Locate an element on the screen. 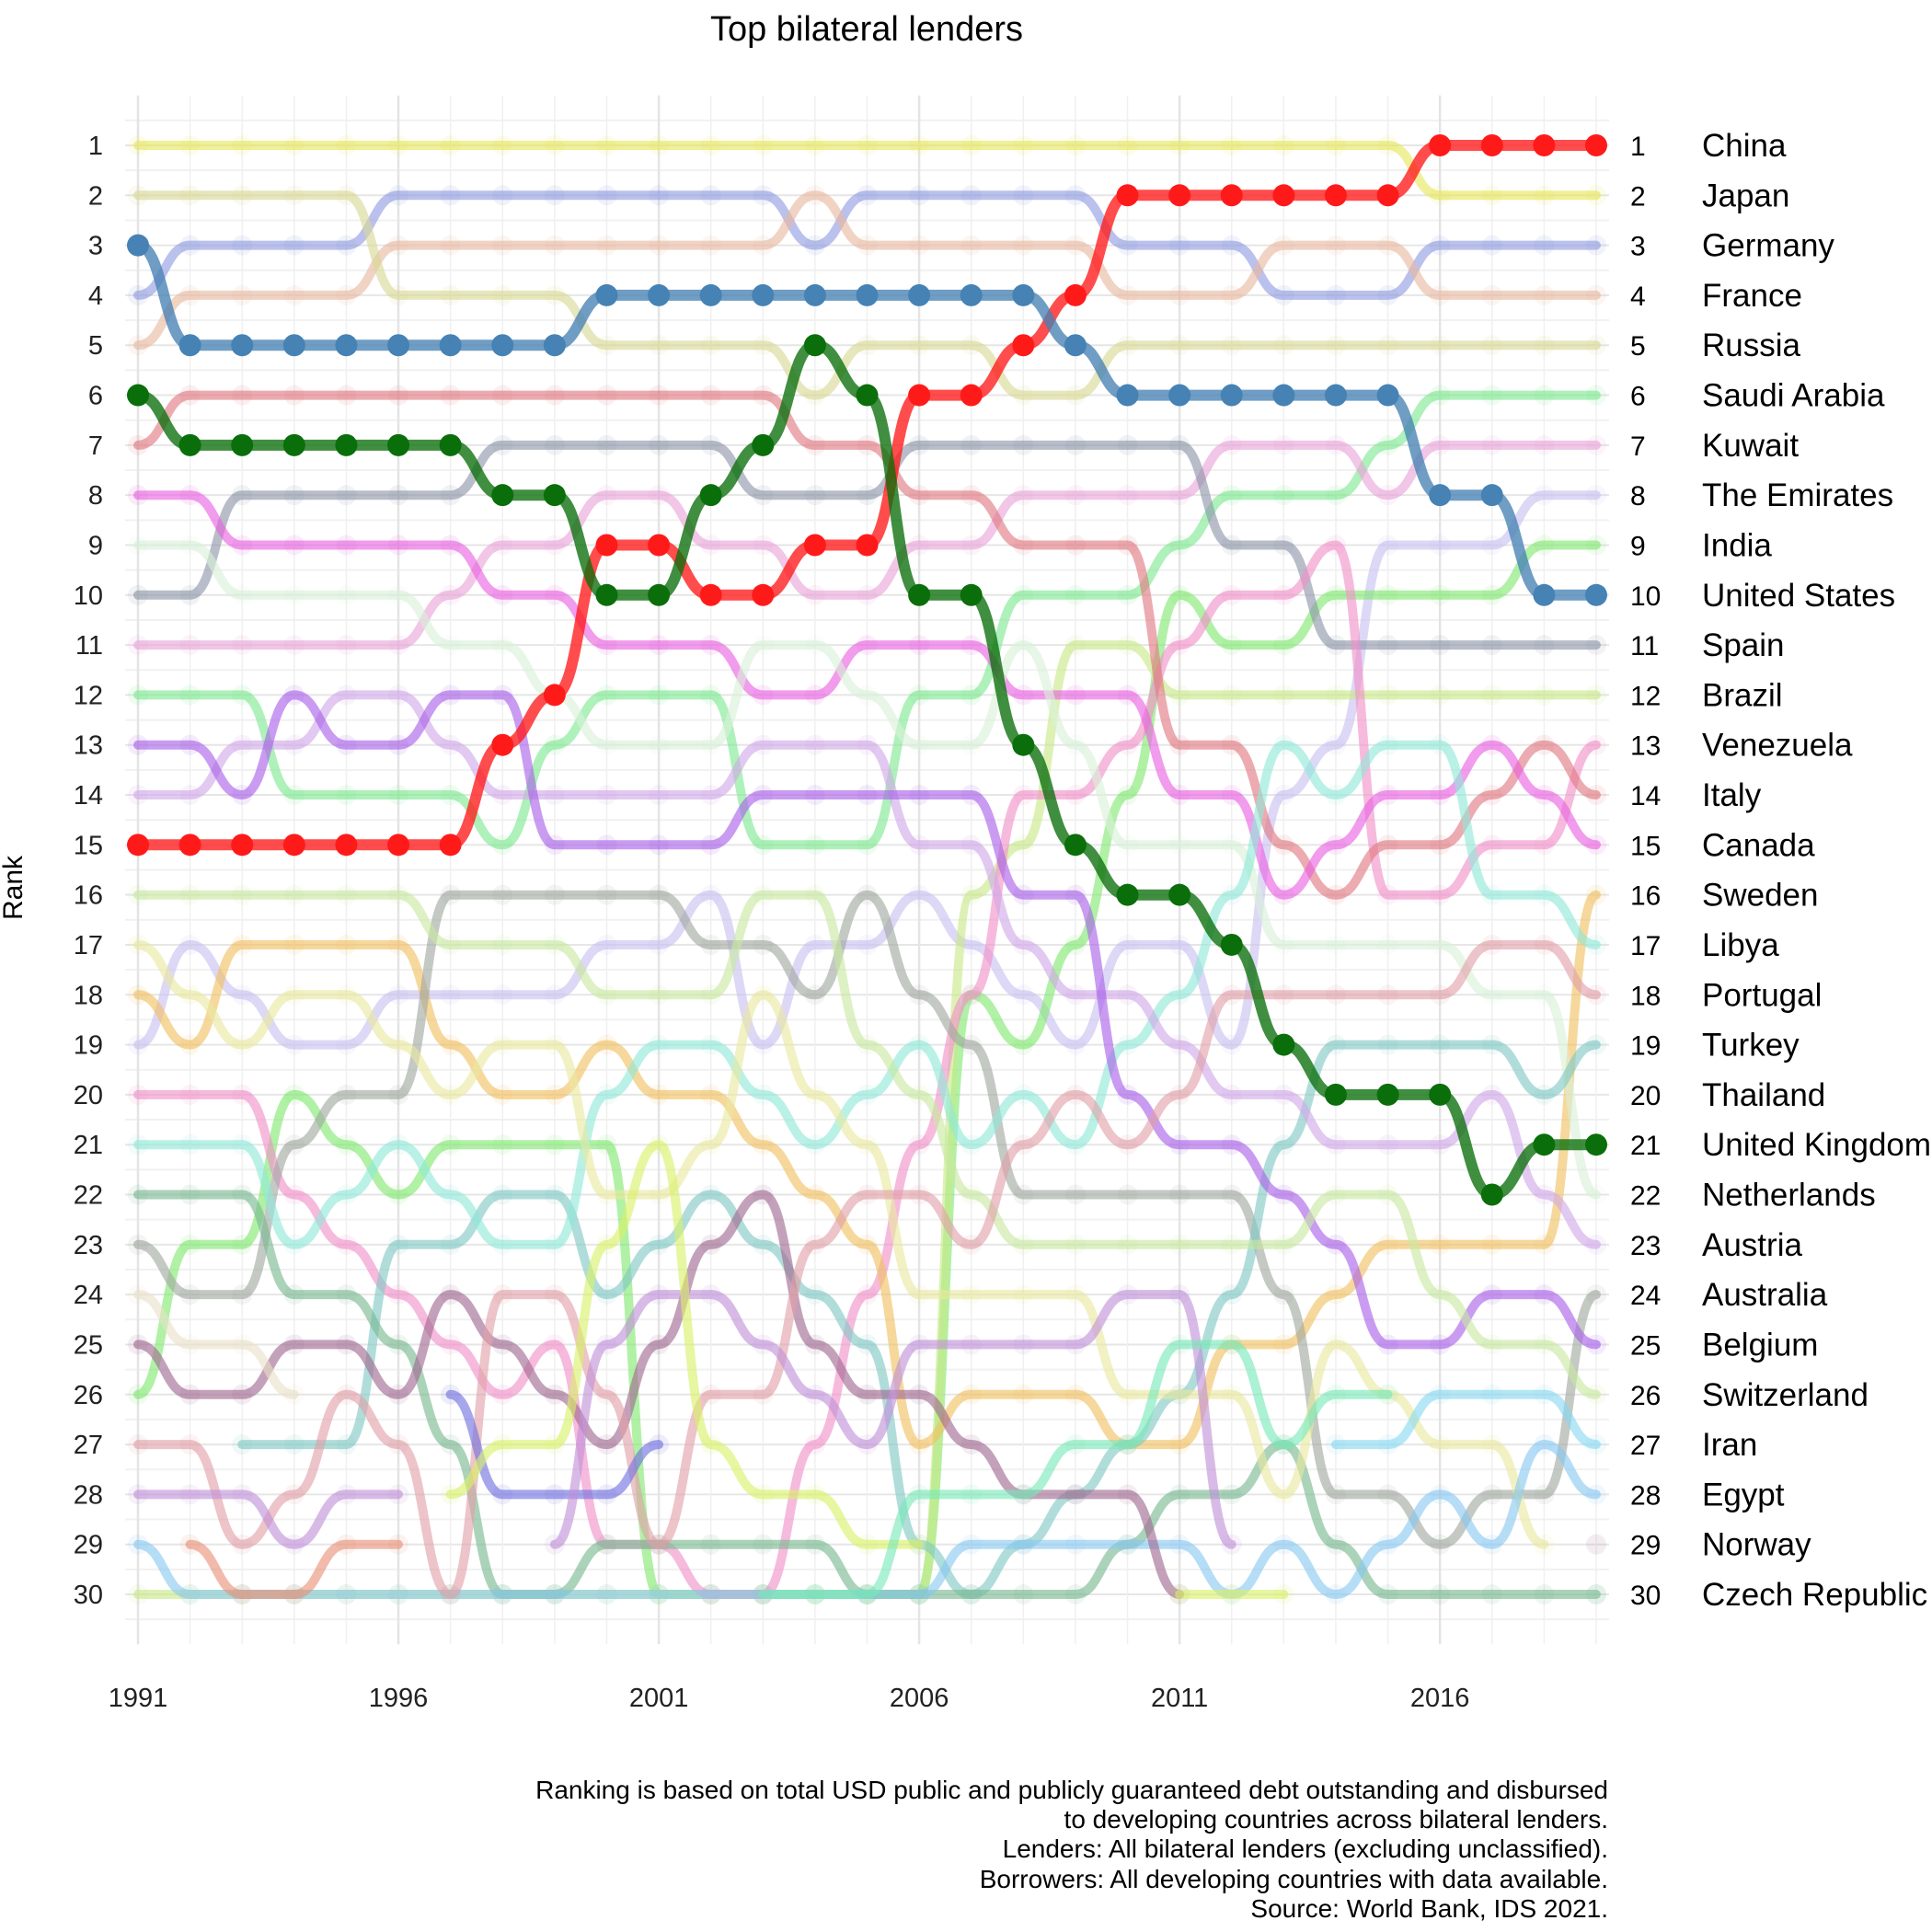  y-tick-label: 19 is located at coordinates (88, 1046).